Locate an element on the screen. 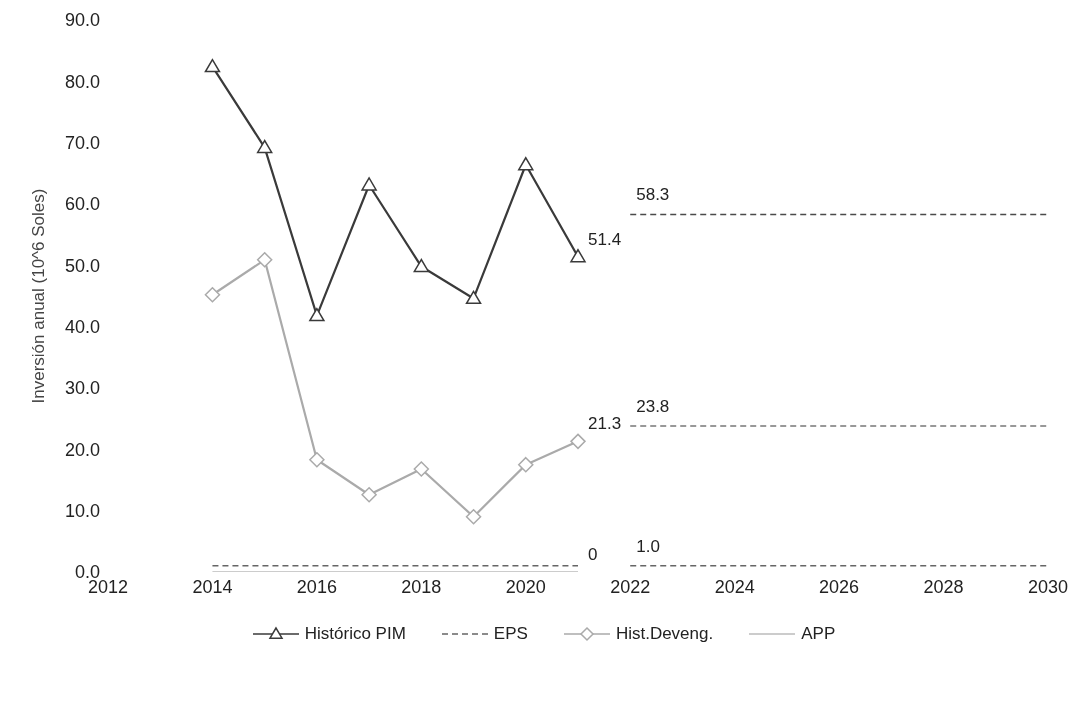 The image size is (1089, 706). y-tick-label: 10.0 is located at coordinates (82, 511).